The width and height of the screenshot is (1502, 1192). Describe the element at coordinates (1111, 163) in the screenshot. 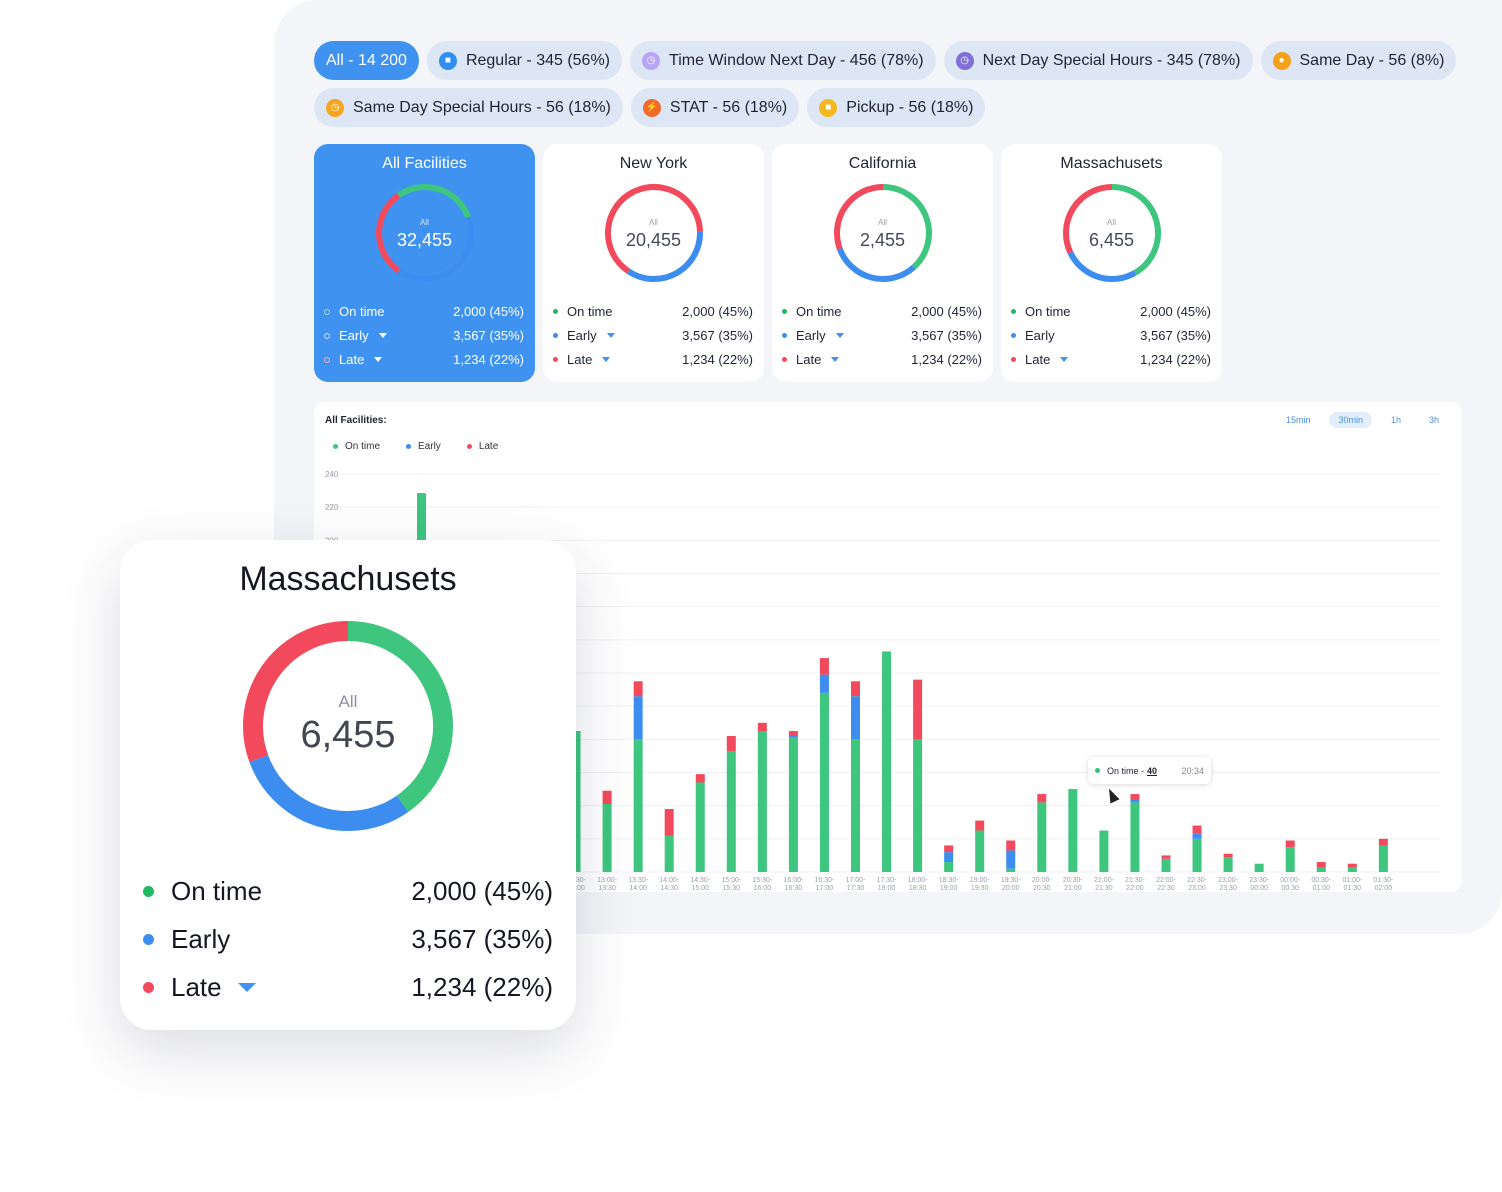

I see `facility-name: Massachusets` at that location.